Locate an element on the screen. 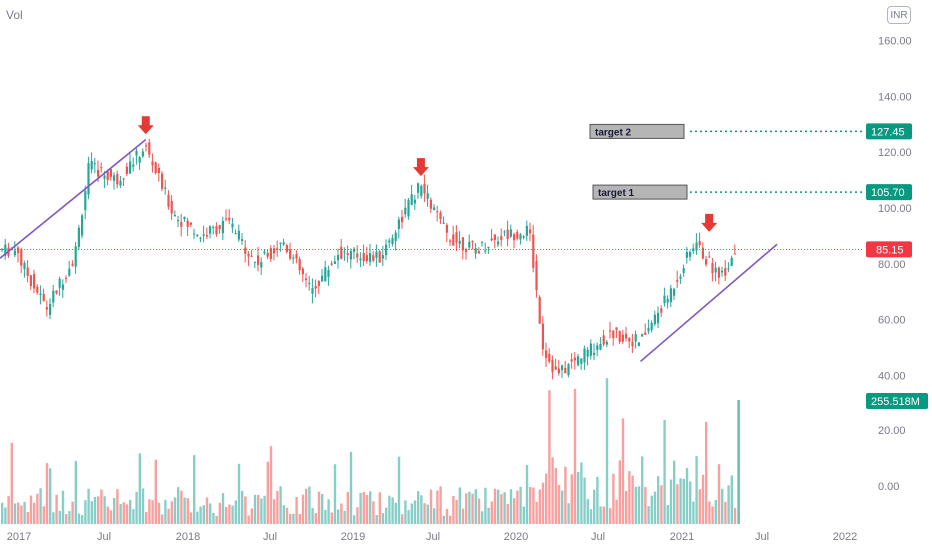 This screenshot has height=550, width=932. target-box-label: target 2 is located at coordinates (613, 132).